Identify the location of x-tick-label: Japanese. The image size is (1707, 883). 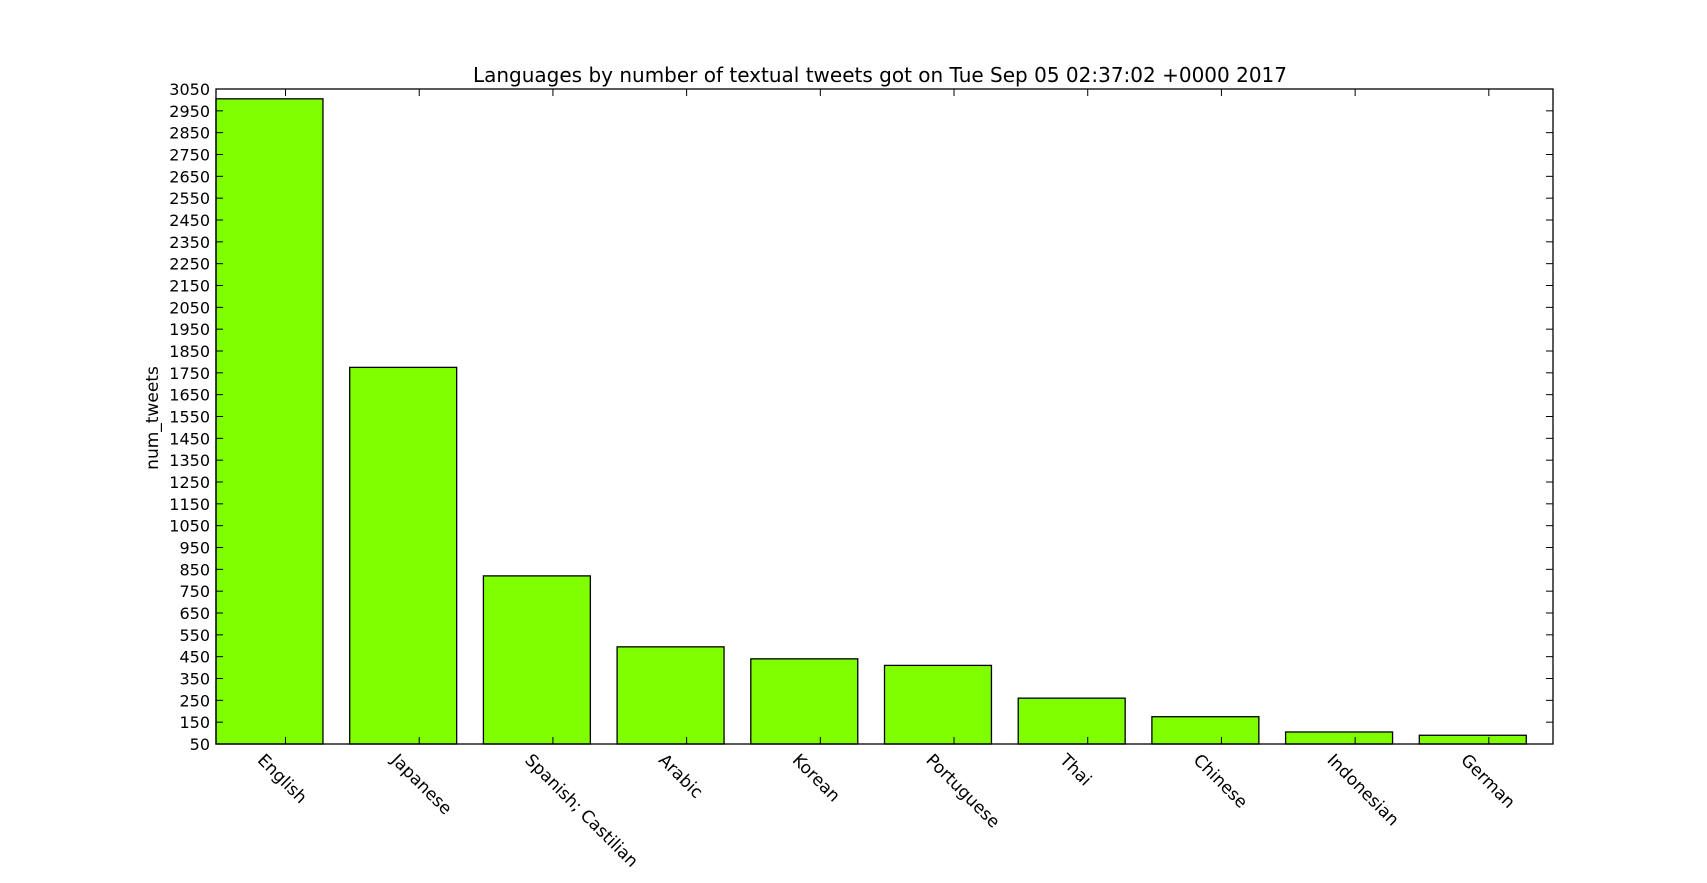
(420, 784).